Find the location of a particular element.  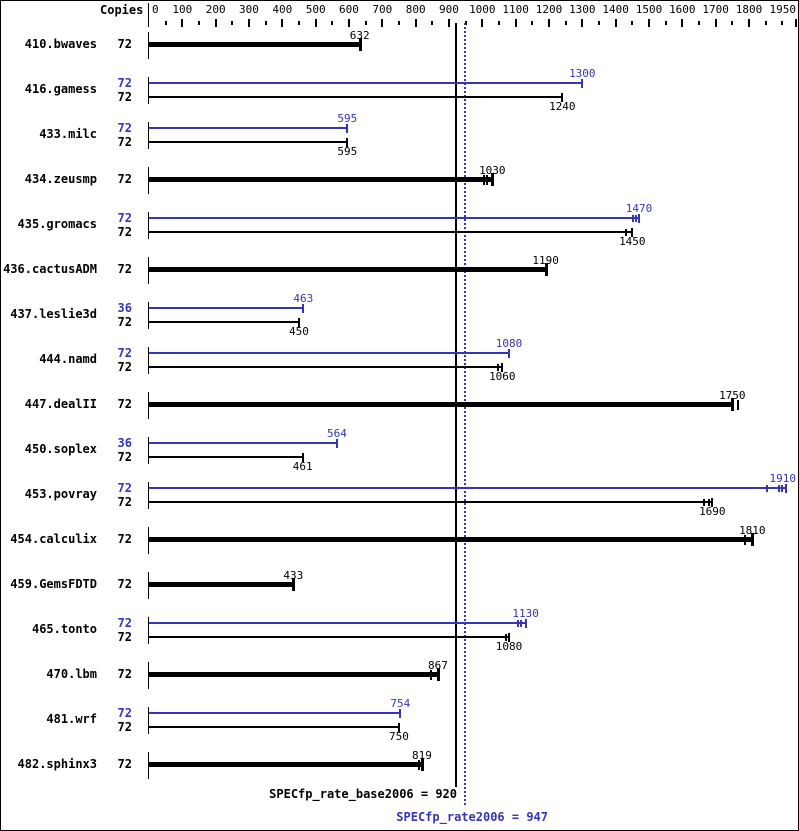

copies-value: 36 is located at coordinates (124, 443).